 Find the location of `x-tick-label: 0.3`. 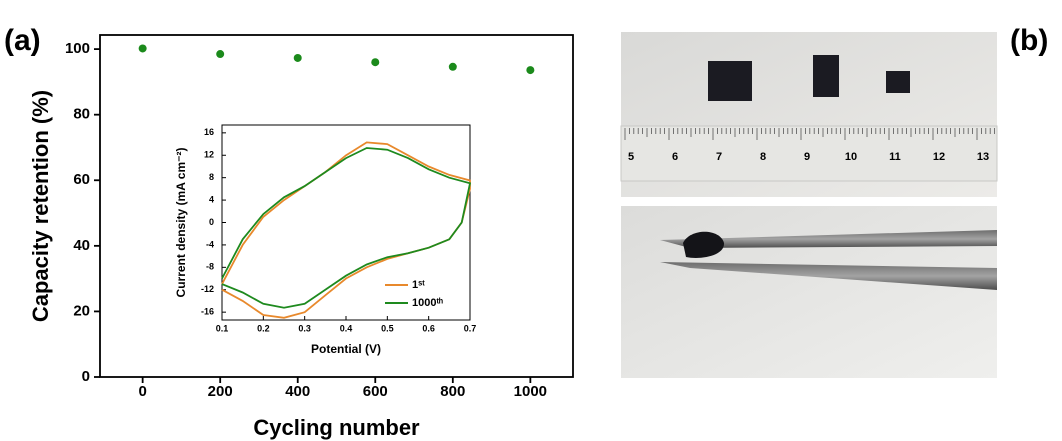

x-tick-label: 0.3 is located at coordinates (304, 328).